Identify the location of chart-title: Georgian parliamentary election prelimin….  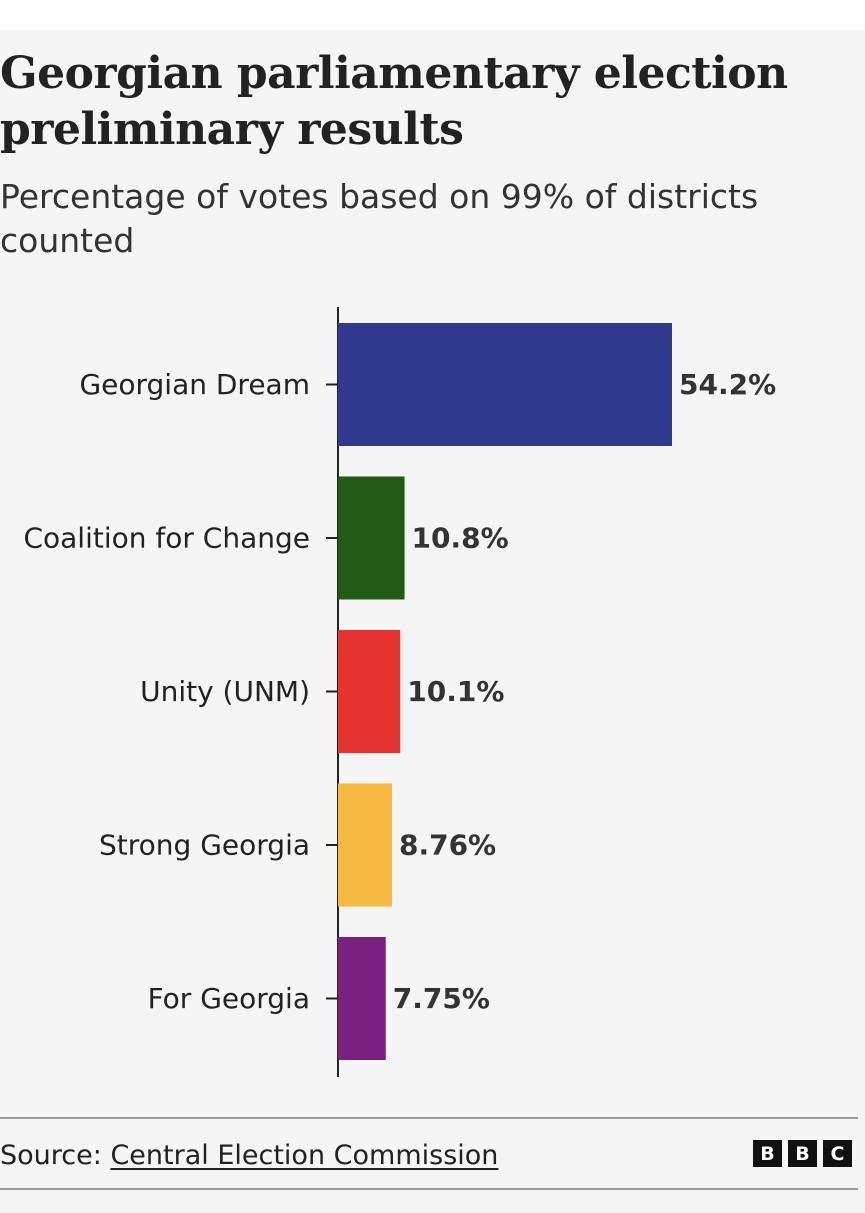
(394, 101).